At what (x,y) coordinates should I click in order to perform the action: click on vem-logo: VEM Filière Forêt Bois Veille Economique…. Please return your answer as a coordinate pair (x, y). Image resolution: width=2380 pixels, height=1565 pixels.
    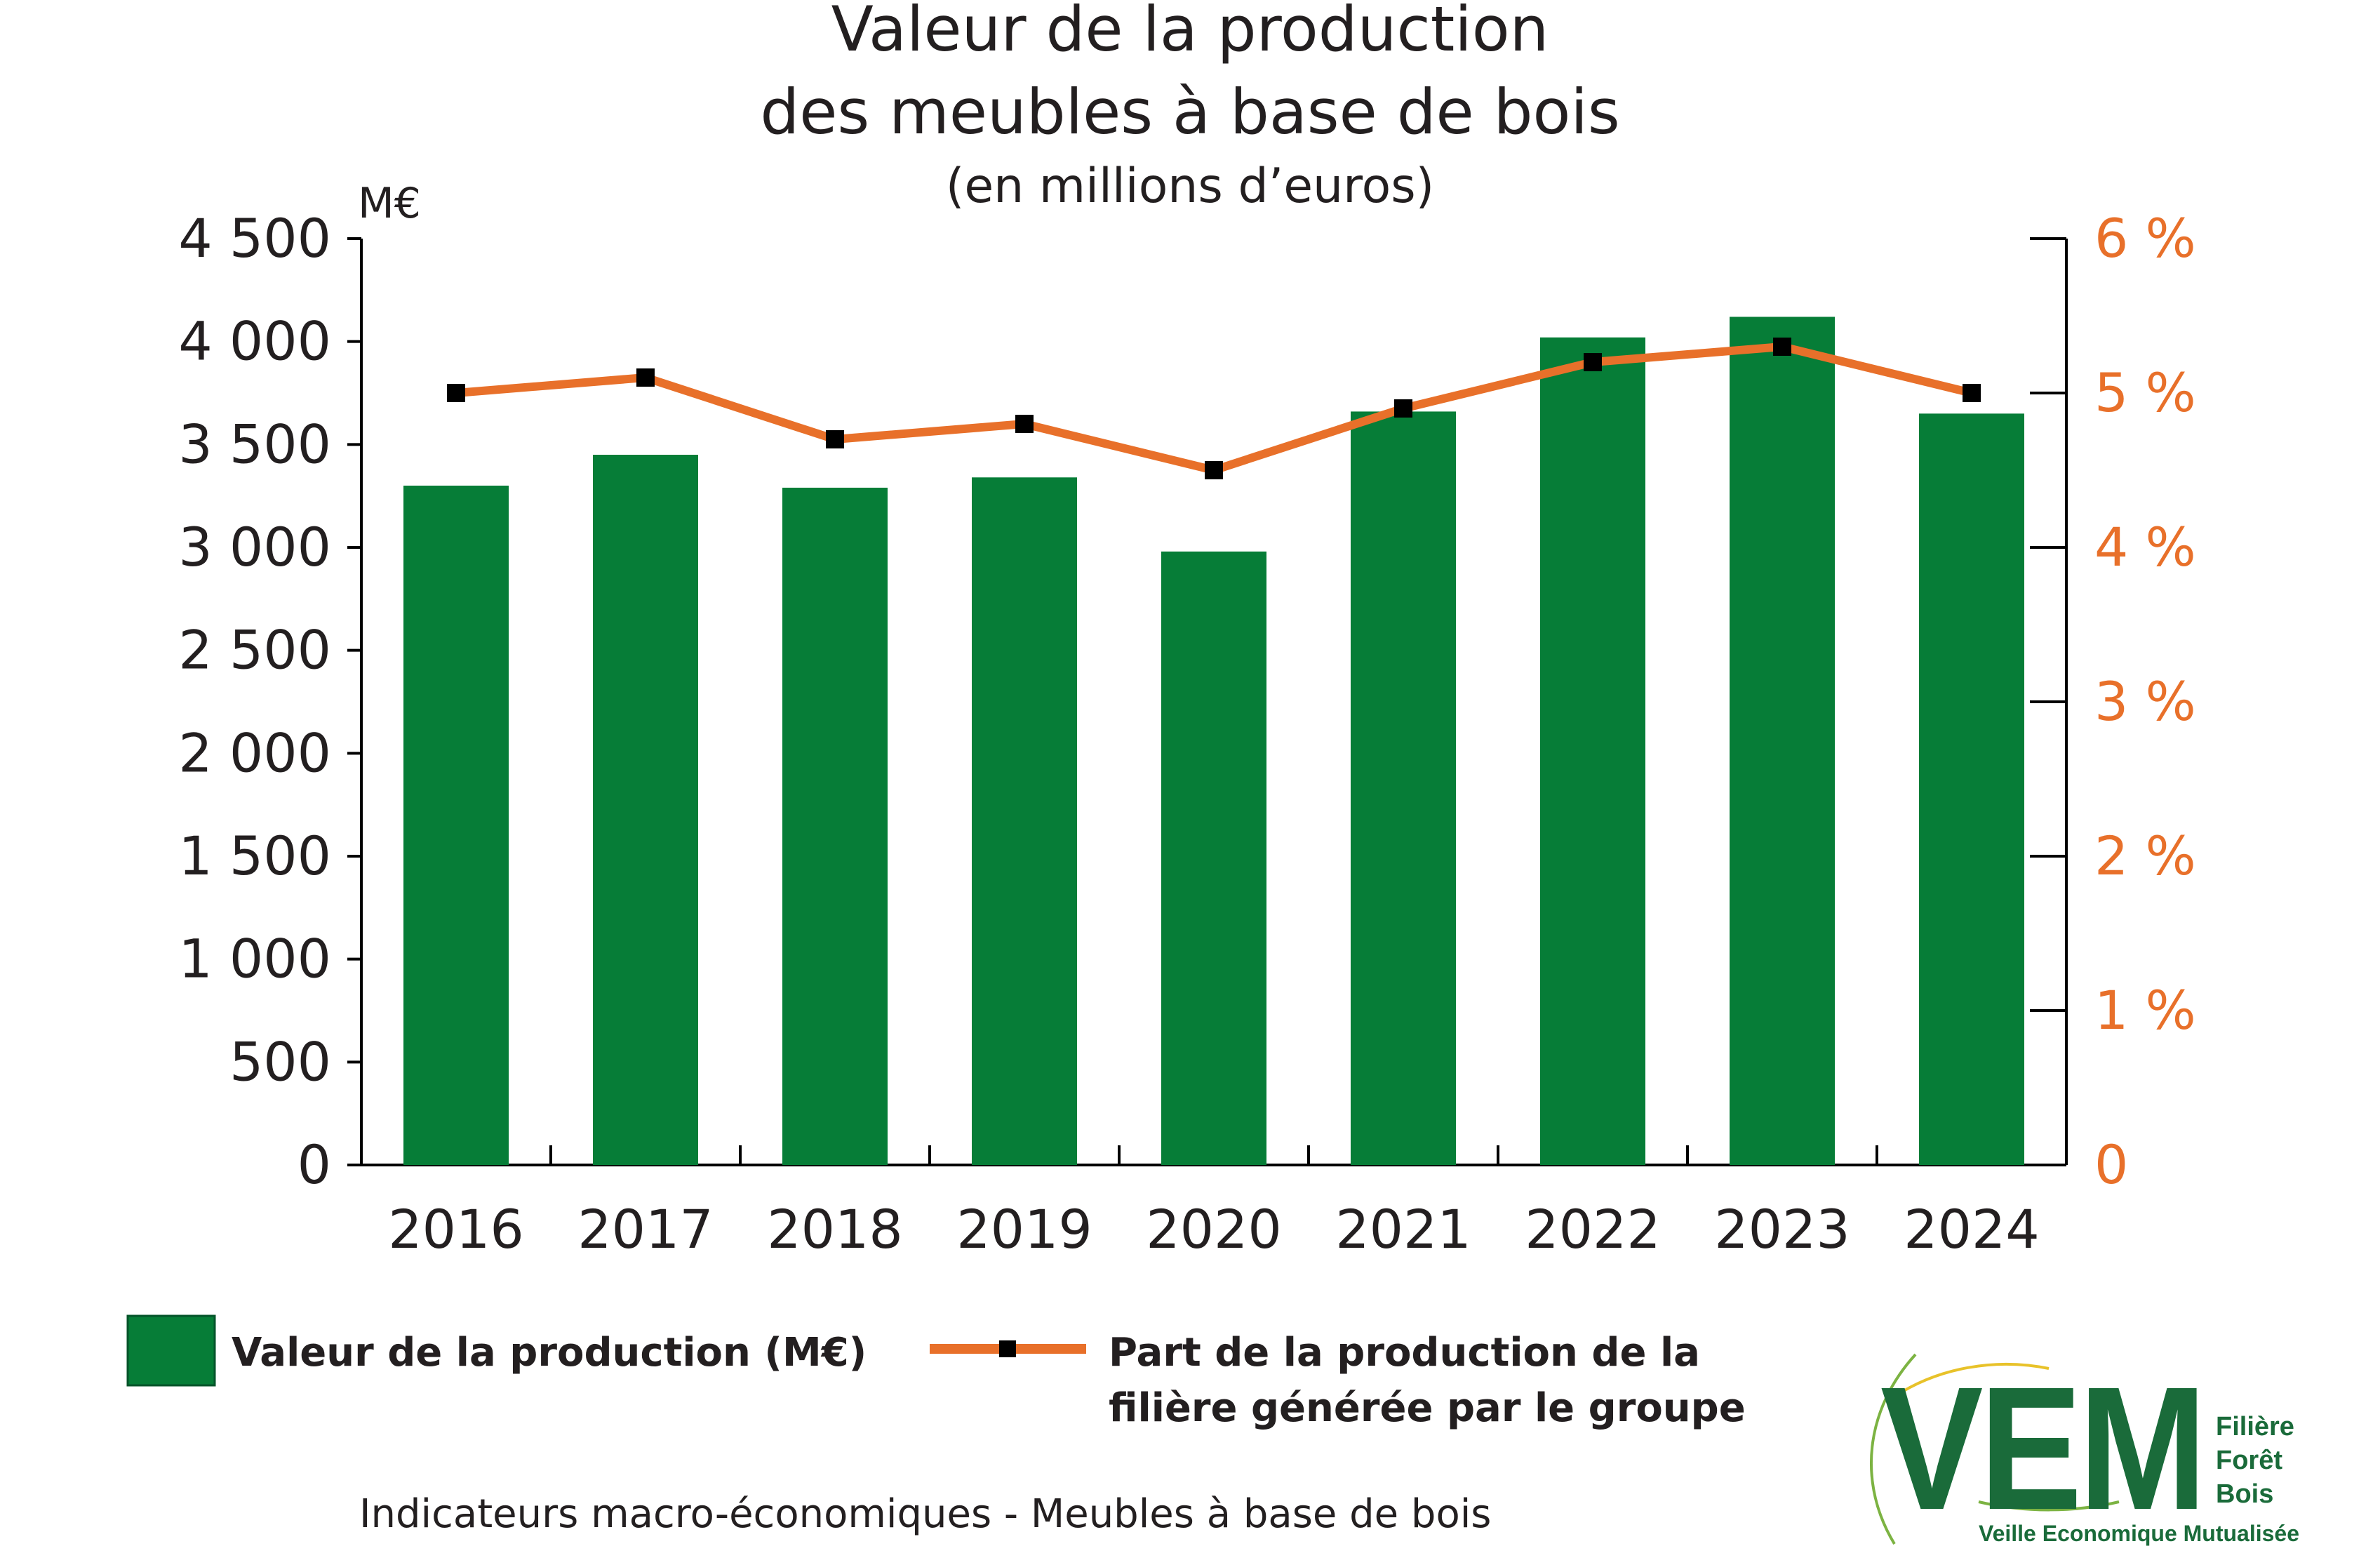
    Looking at the image, I should click on (2084, 1448).